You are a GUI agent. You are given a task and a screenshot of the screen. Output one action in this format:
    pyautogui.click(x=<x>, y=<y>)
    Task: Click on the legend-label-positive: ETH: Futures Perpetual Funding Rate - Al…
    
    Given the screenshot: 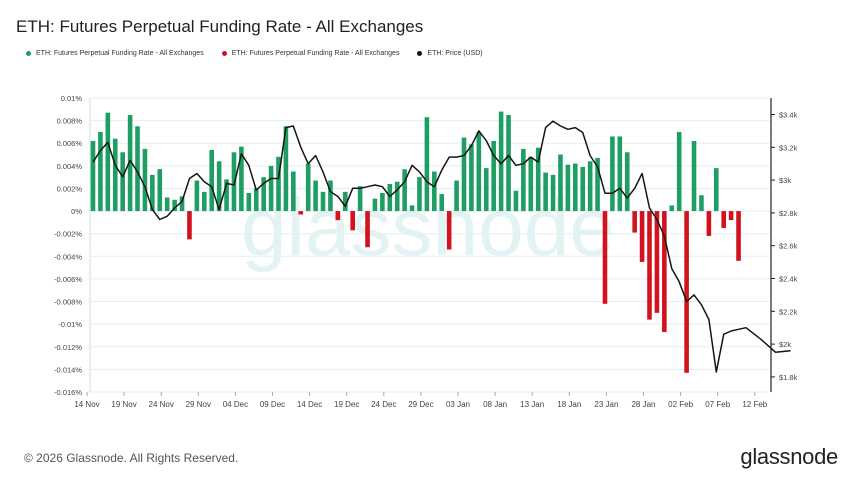 What is the action you would take?
    pyautogui.click(x=120, y=53)
    